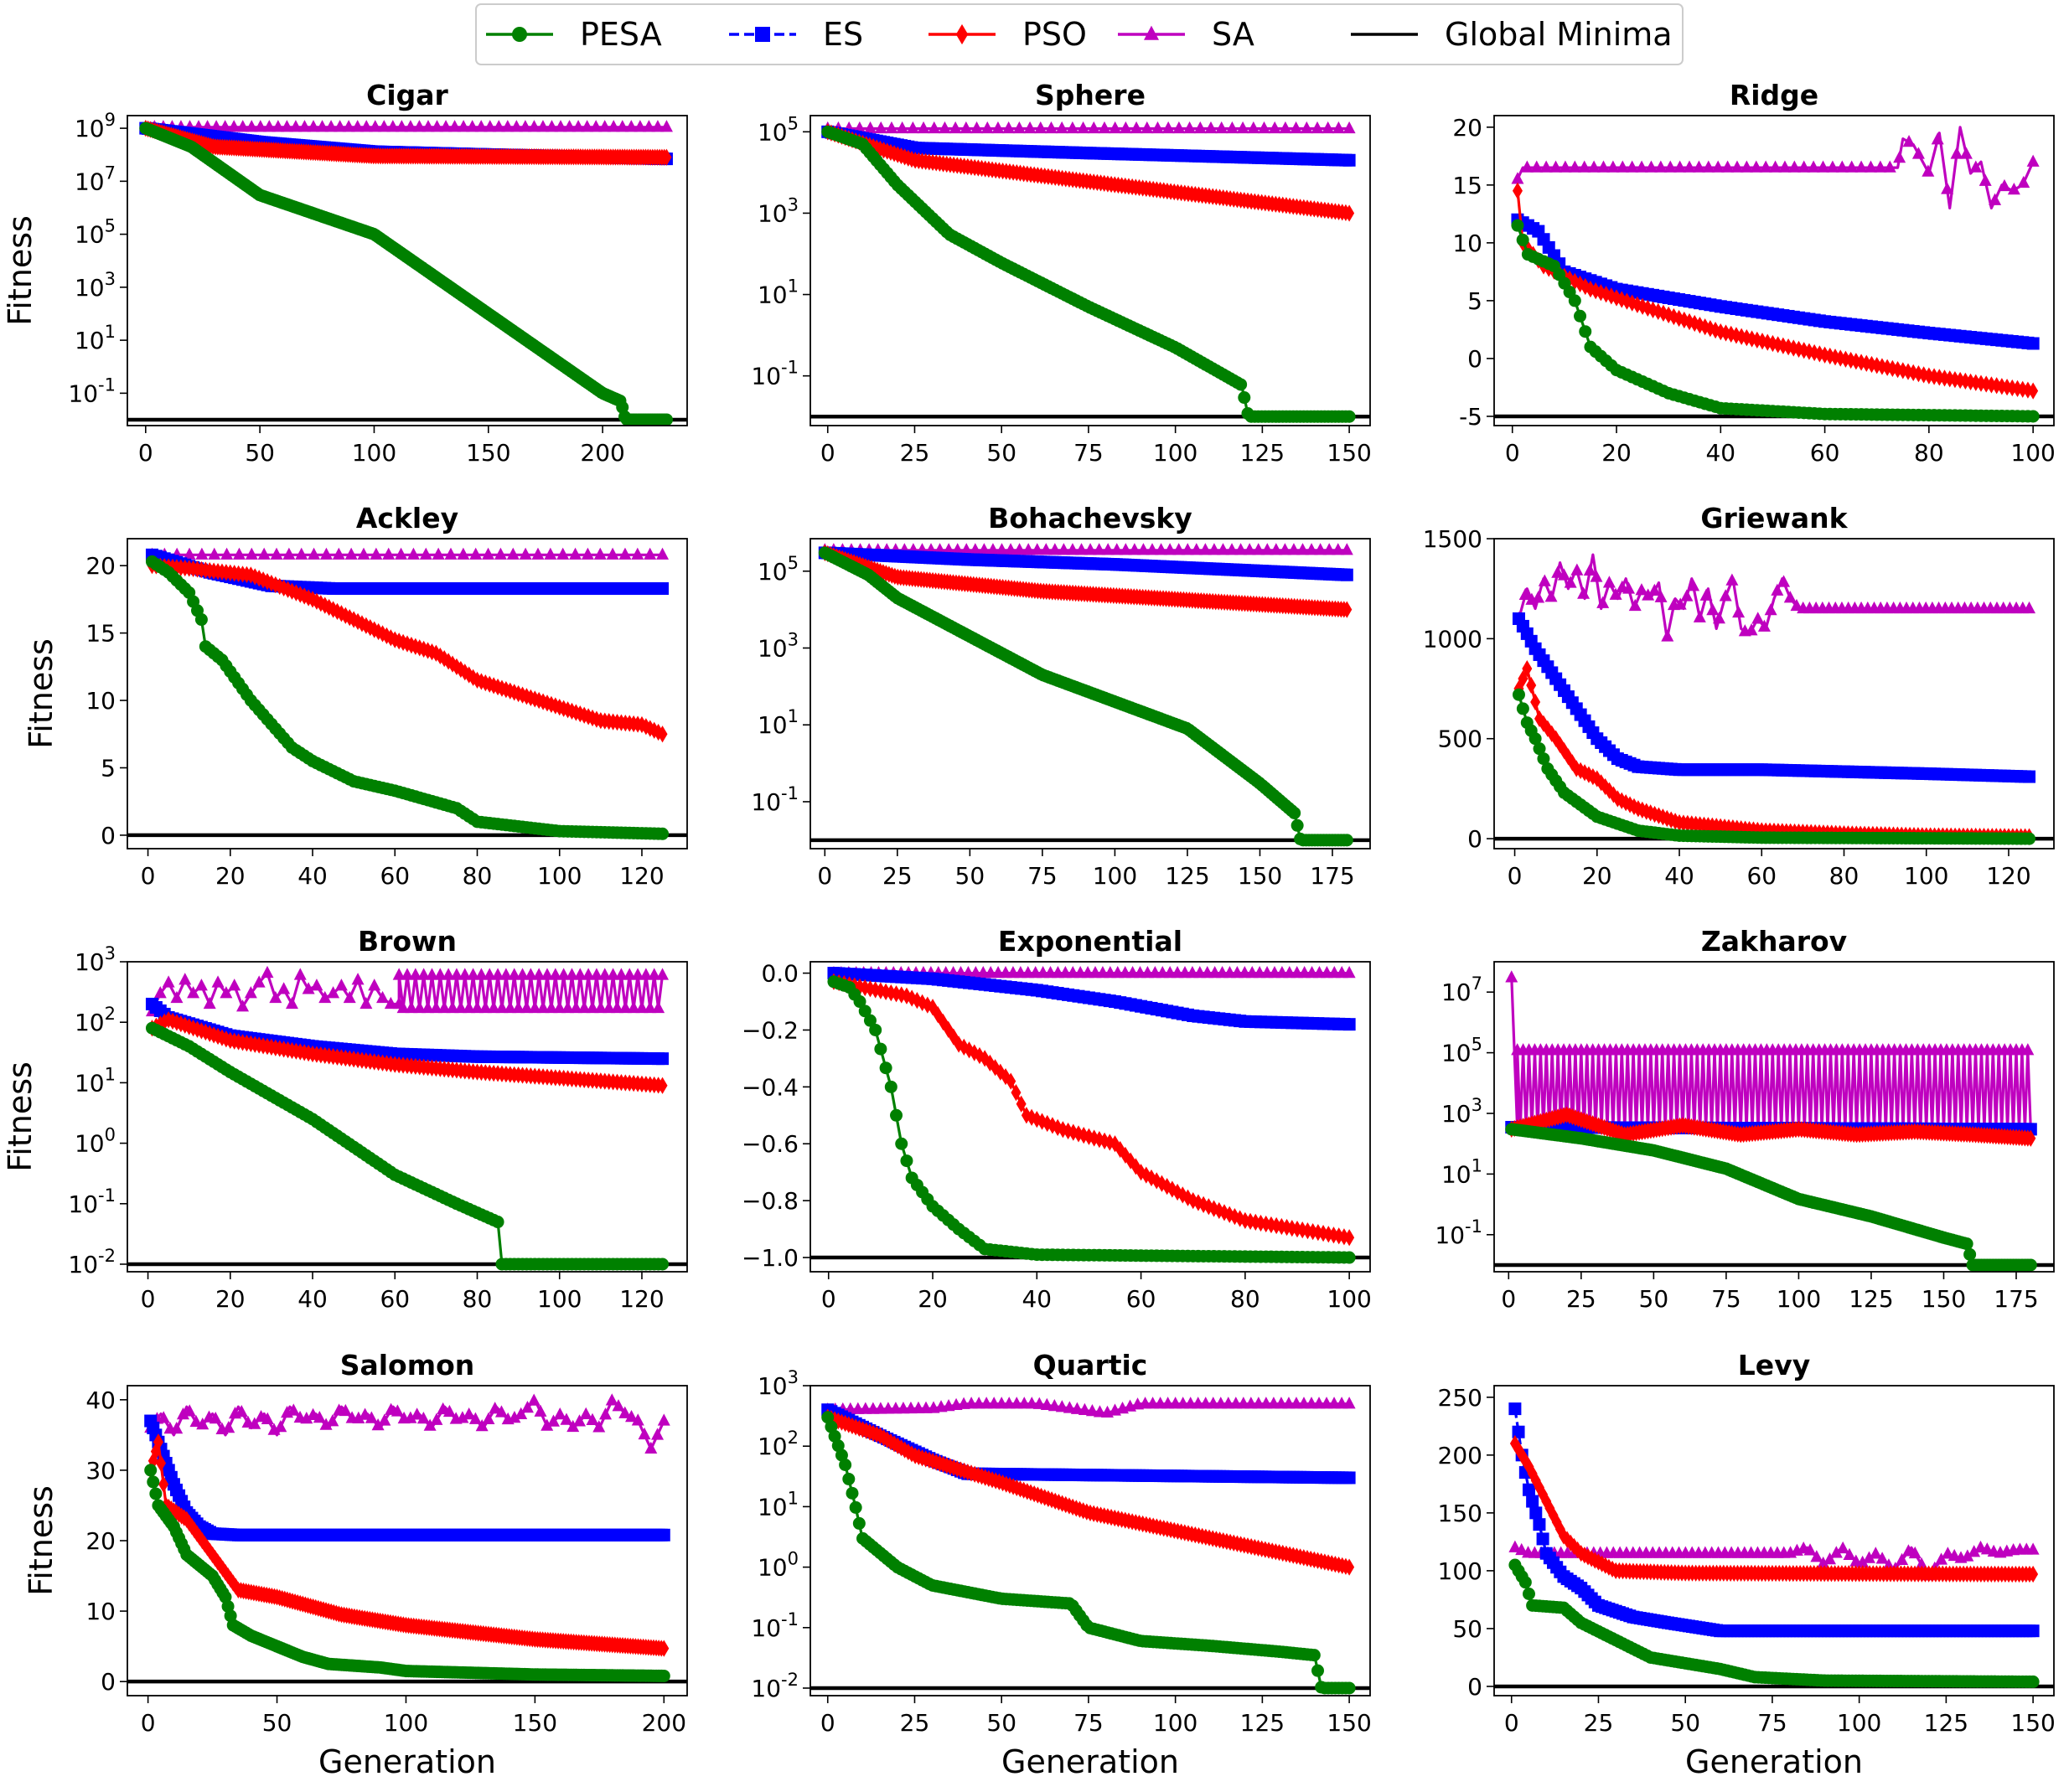  I want to click on panel-title: Brown, so click(408, 941).